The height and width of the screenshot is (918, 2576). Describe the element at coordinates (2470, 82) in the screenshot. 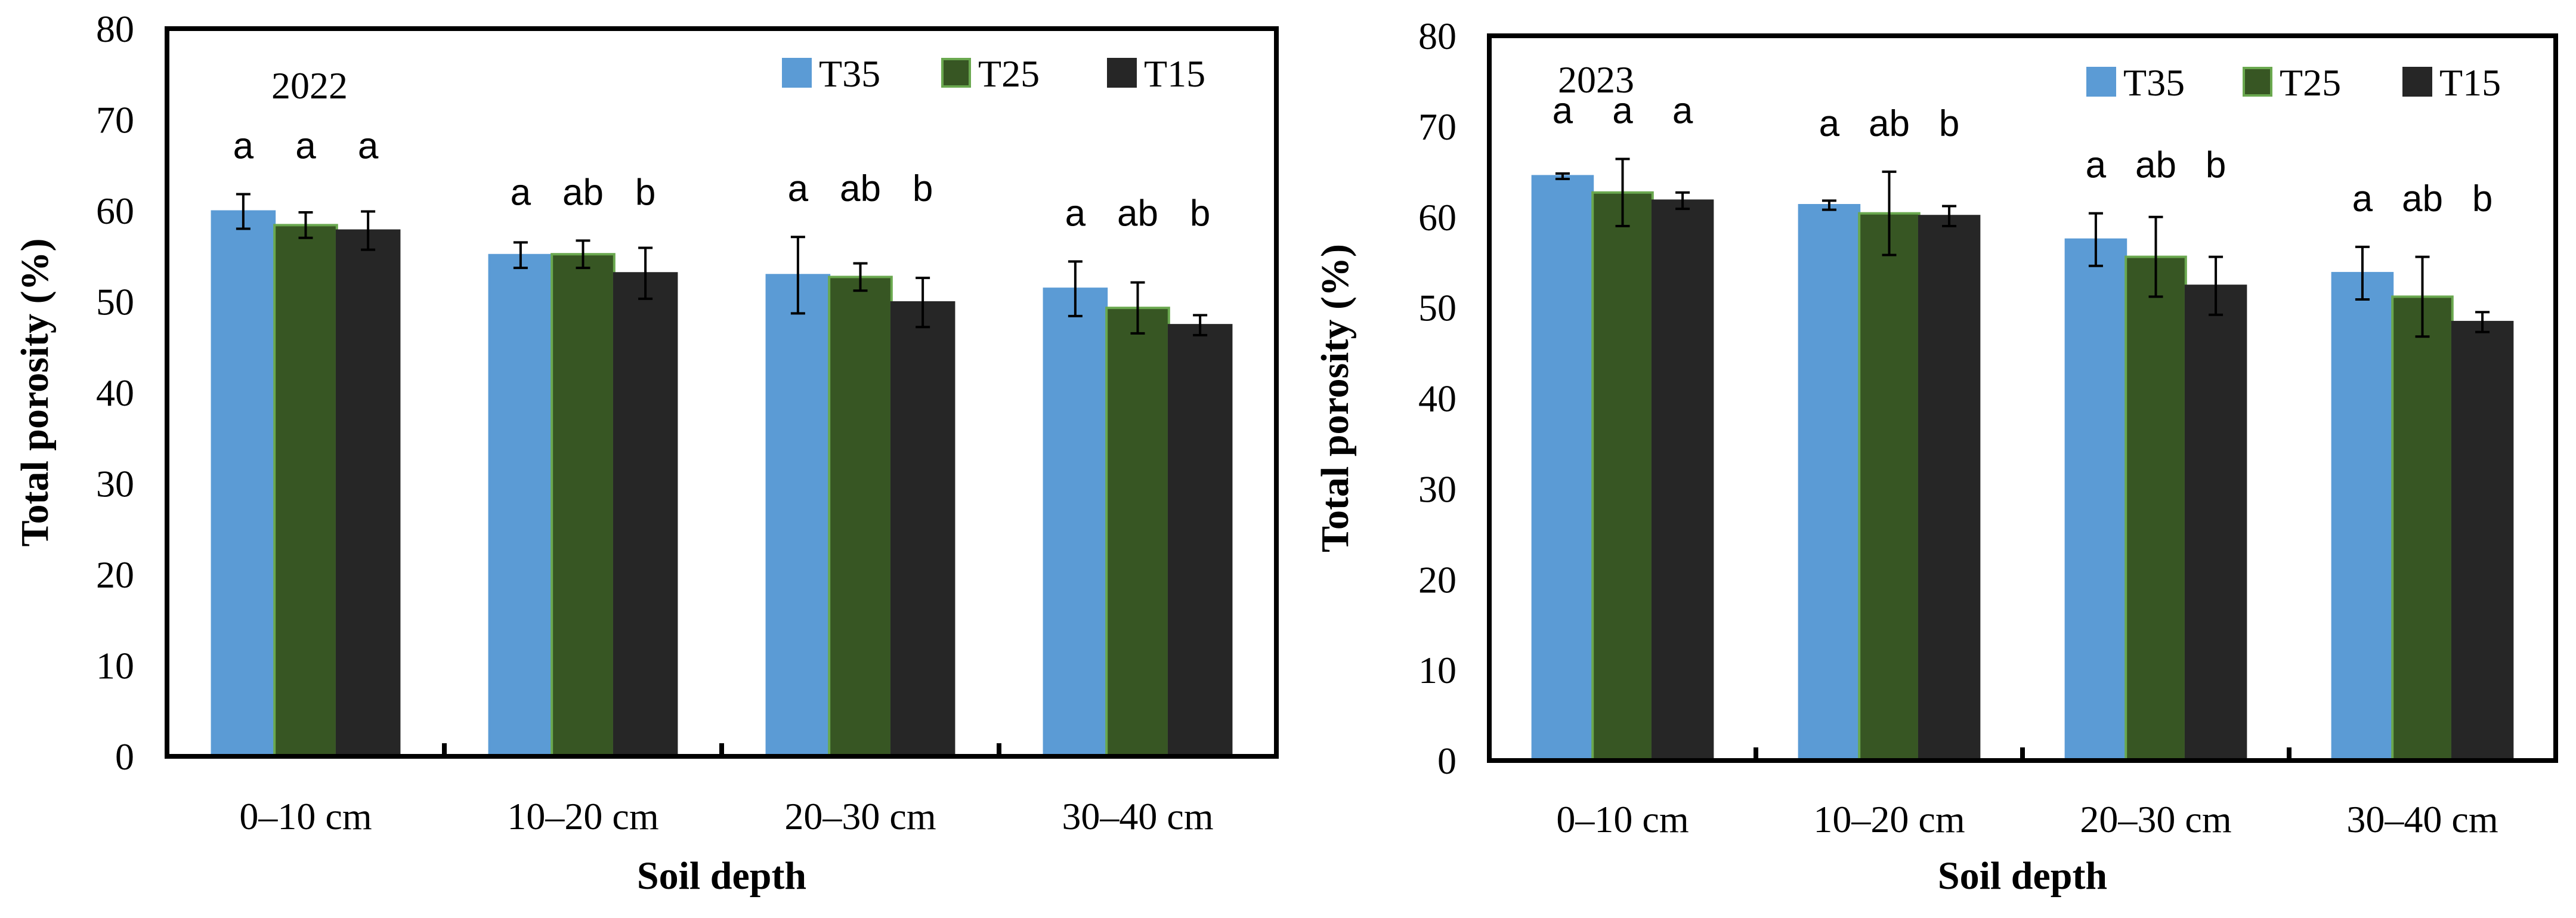

I see `legend-label-t15: T15` at that location.